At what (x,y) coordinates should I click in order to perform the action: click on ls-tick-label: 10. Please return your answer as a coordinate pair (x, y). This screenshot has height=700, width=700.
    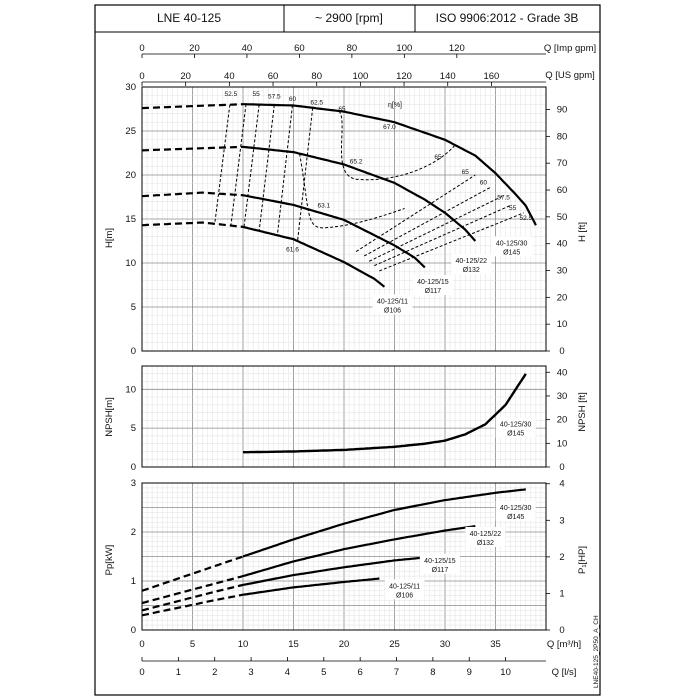
    Looking at the image, I should click on (505, 672).